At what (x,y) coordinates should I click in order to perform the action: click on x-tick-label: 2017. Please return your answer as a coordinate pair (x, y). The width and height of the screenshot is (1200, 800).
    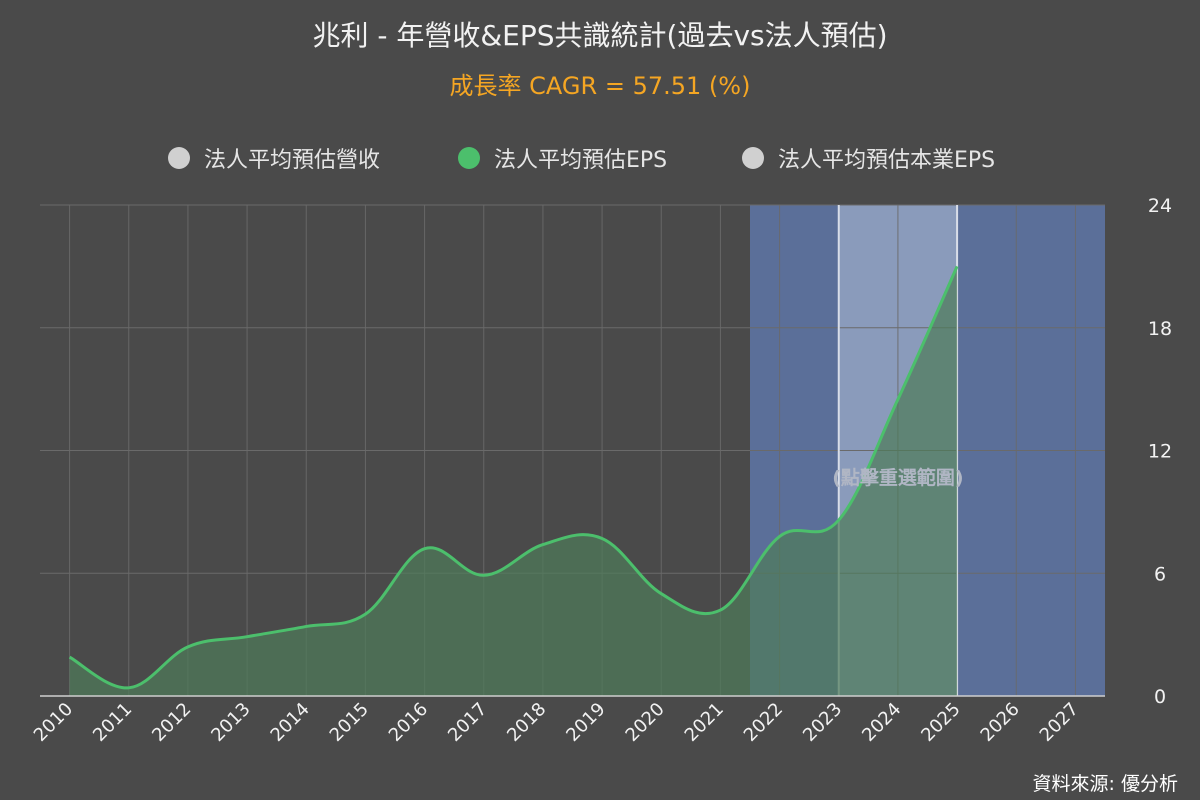
    Looking at the image, I should click on (467, 722).